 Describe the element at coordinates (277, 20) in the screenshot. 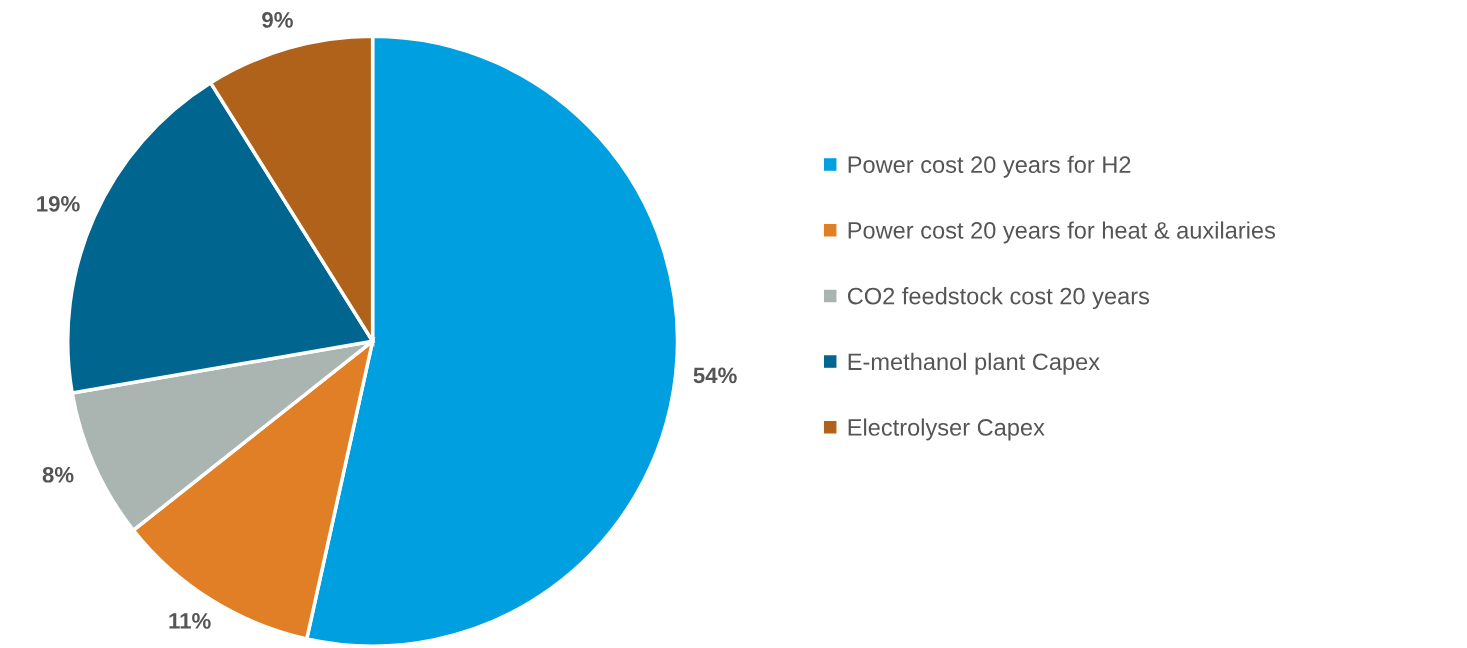

I see `data-label: 9%` at that location.